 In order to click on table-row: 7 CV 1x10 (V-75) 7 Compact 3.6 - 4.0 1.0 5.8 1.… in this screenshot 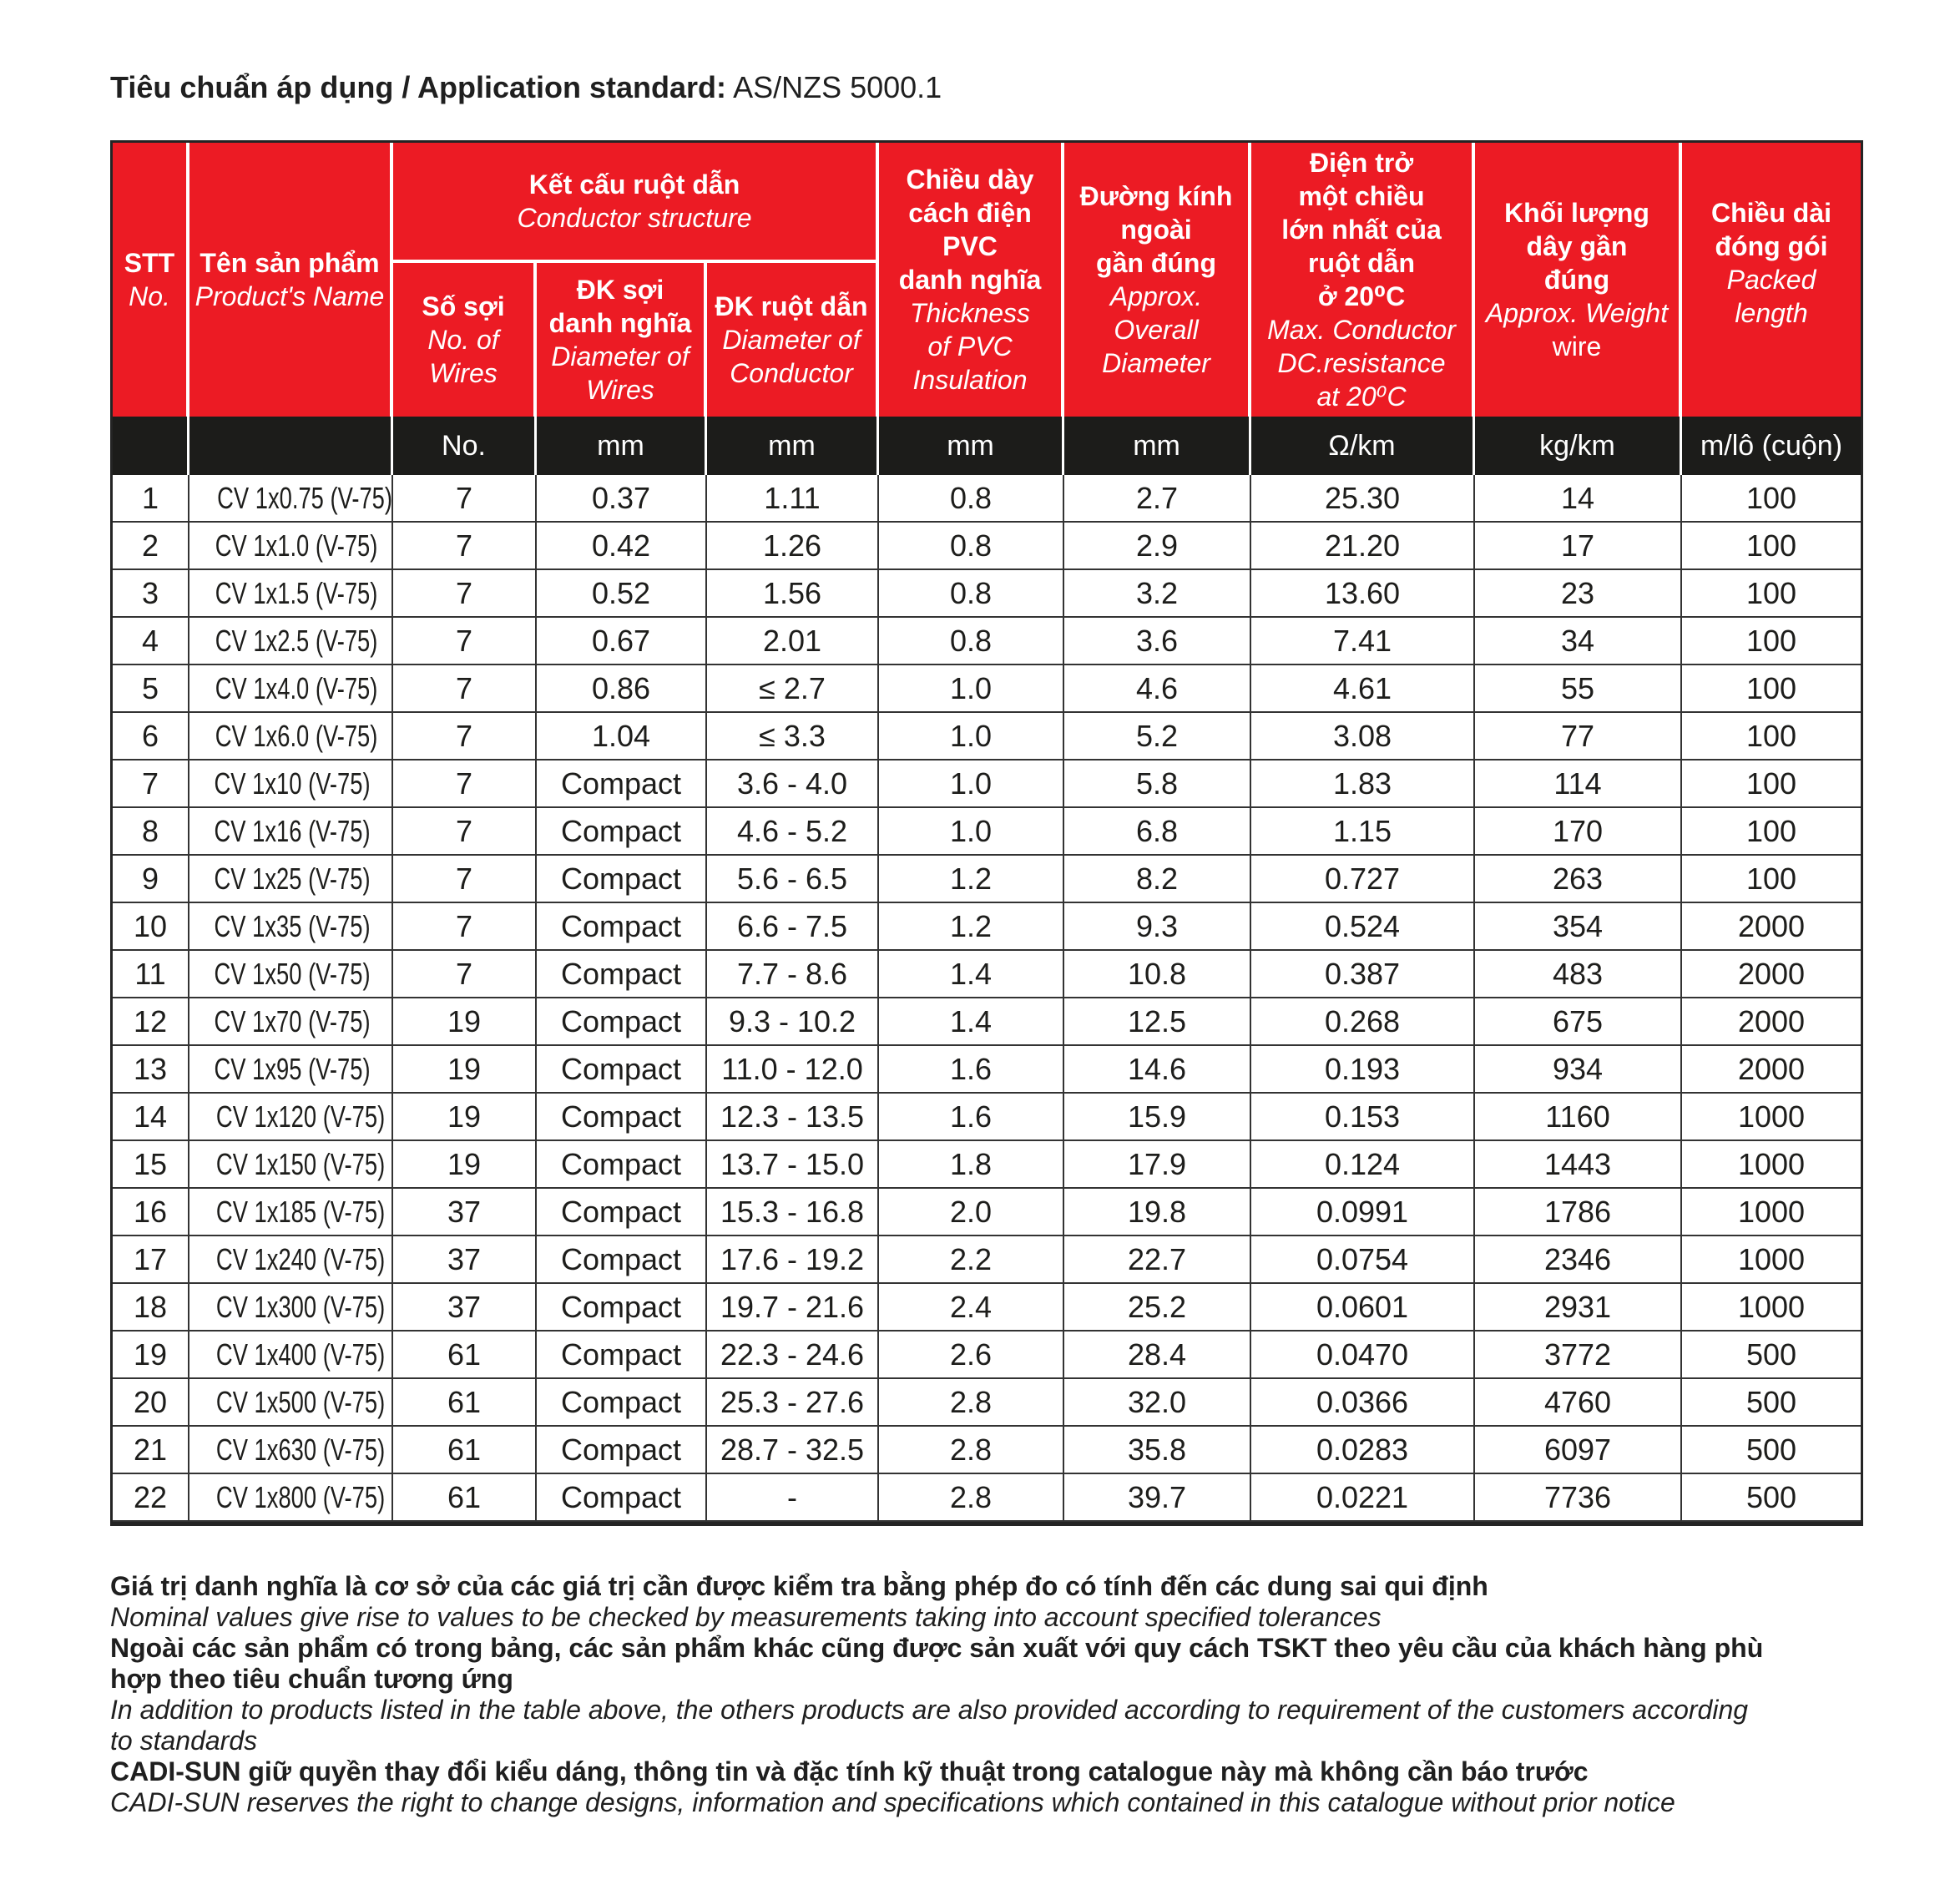, I will do `click(987, 784)`.